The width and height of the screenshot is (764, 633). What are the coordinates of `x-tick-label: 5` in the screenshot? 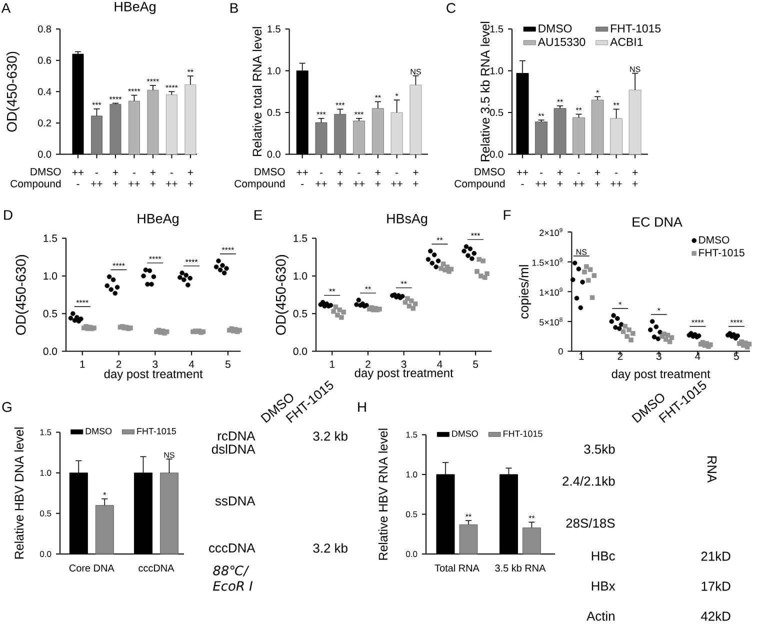 It's located at (227, 364).